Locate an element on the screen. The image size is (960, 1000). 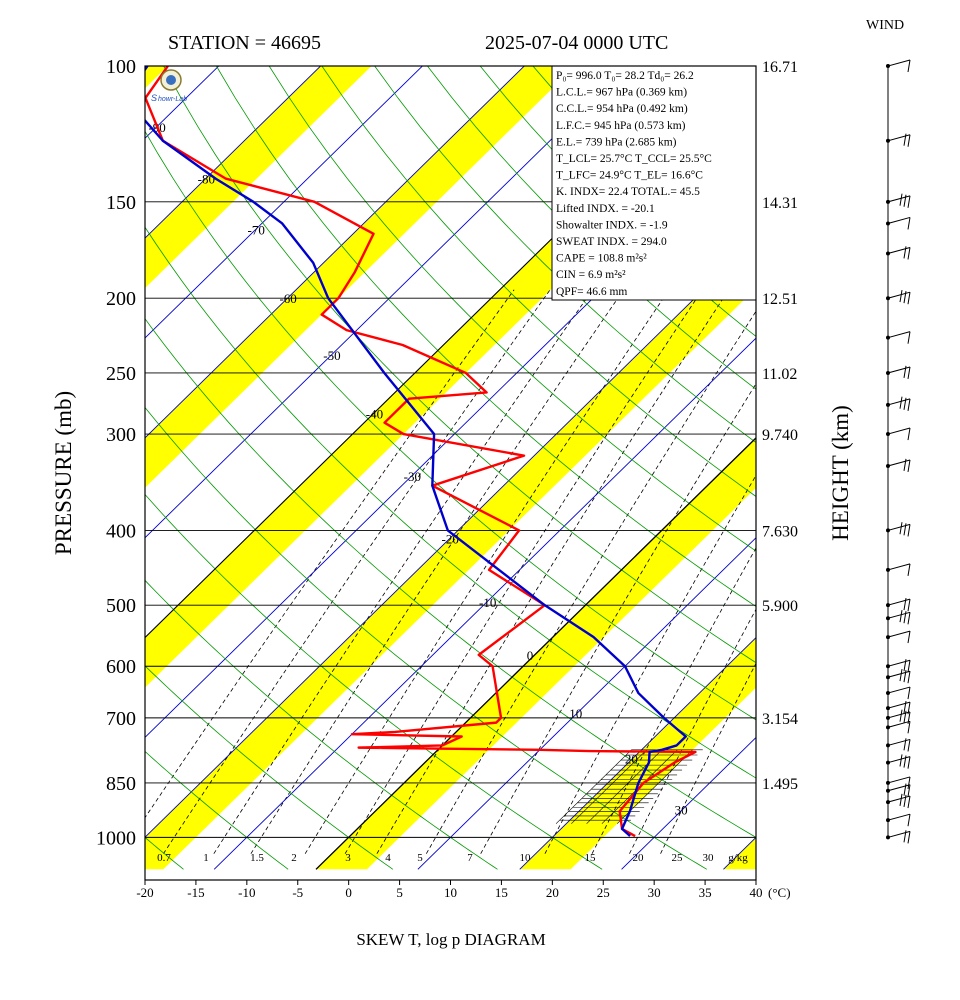
mixing-ratio-label: 3 is located at coordinates (348, 858).